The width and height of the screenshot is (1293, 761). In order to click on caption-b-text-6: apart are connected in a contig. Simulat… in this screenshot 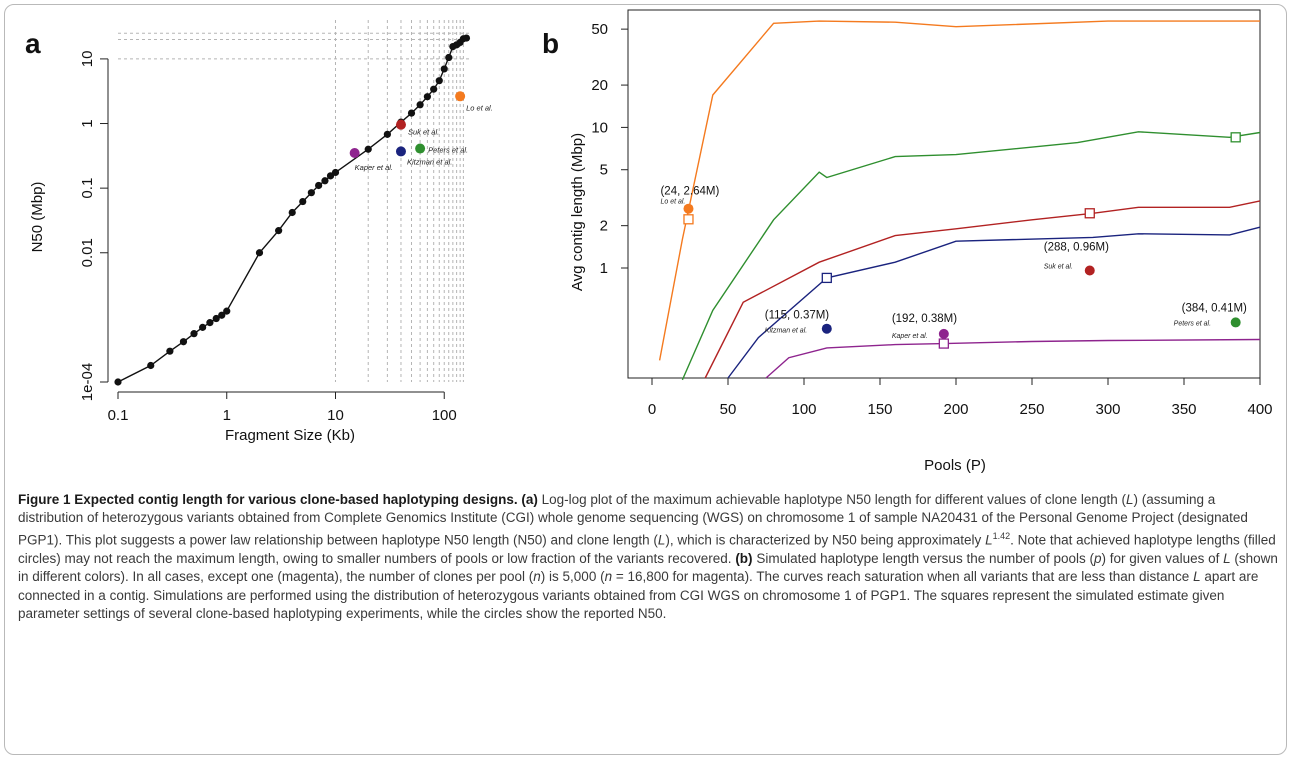, I will do `click(638, 595)`.